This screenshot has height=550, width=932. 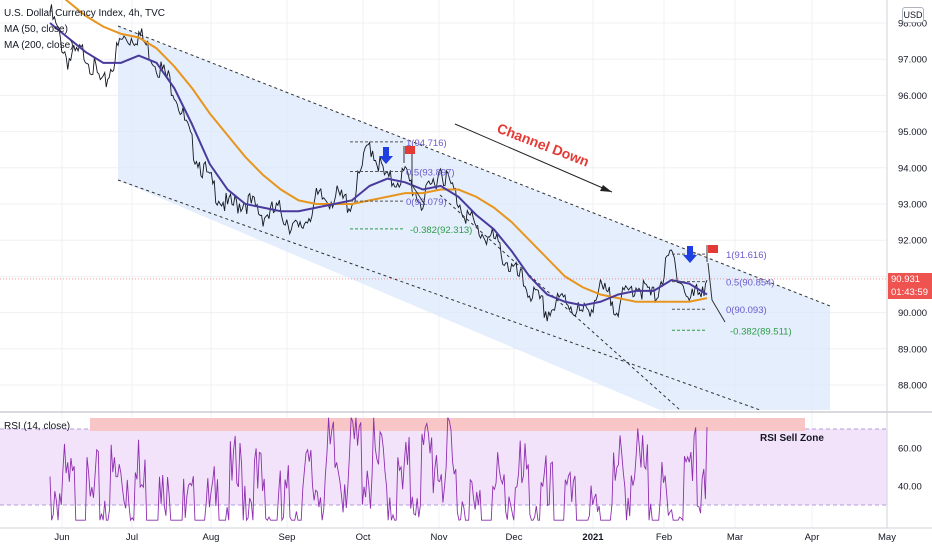 What do you see at coordinates (910, 449) in the screenshot?
I see `rsi-tick-label-0: 60.00` at bounding box center [910, 449].